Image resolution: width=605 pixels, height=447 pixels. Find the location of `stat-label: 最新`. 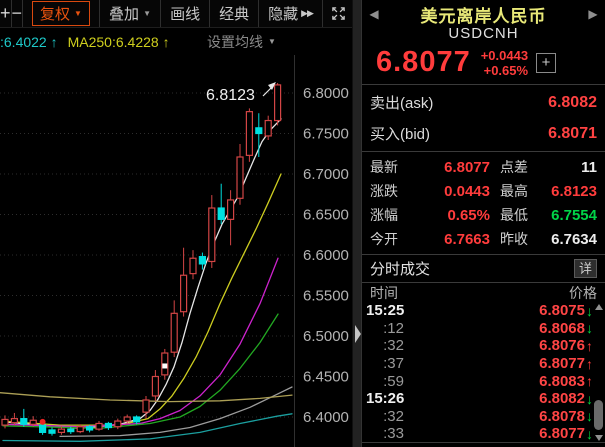

stat-label: 最新 is located at coordinates (384, 167).